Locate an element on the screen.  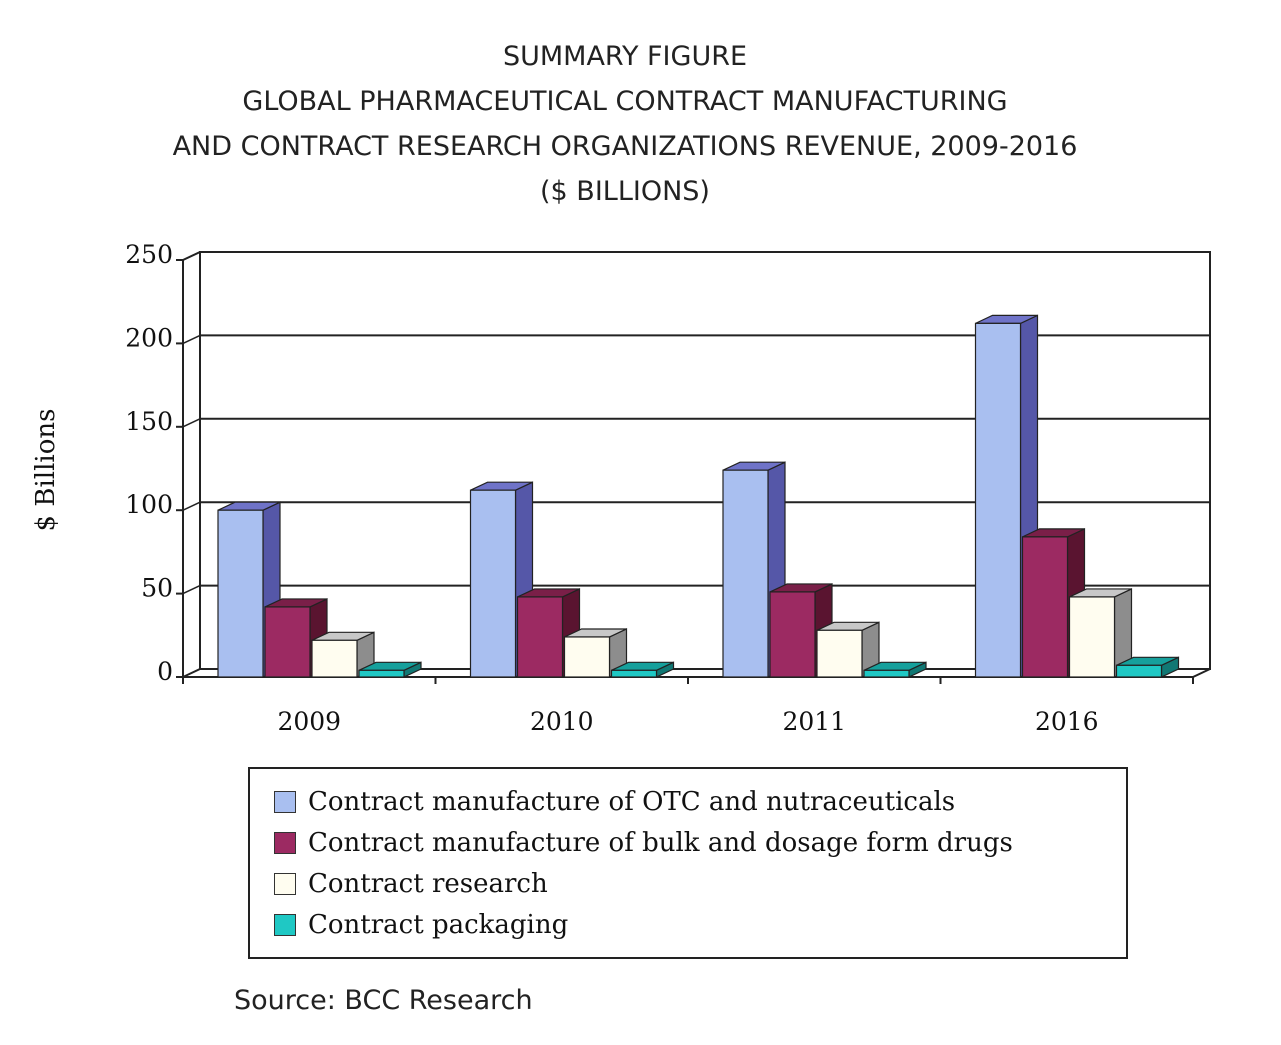
y-tick-label: 150 is located at coordinates (149, 421).